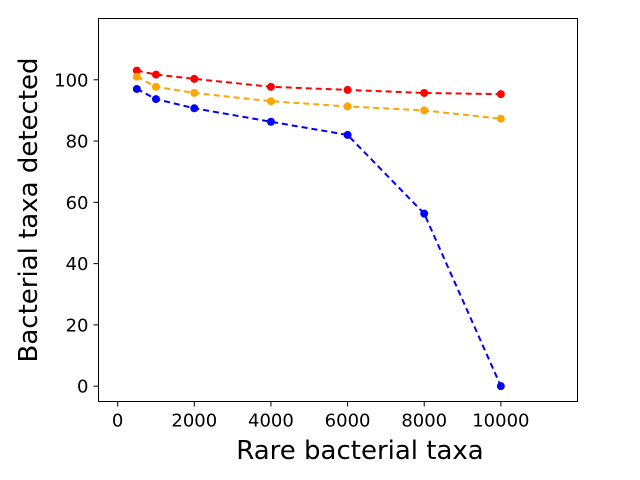 Image resolution: width=640 pixels, height=480 pixels. I want to click on y-tick-label: 80, so click(77, 142).